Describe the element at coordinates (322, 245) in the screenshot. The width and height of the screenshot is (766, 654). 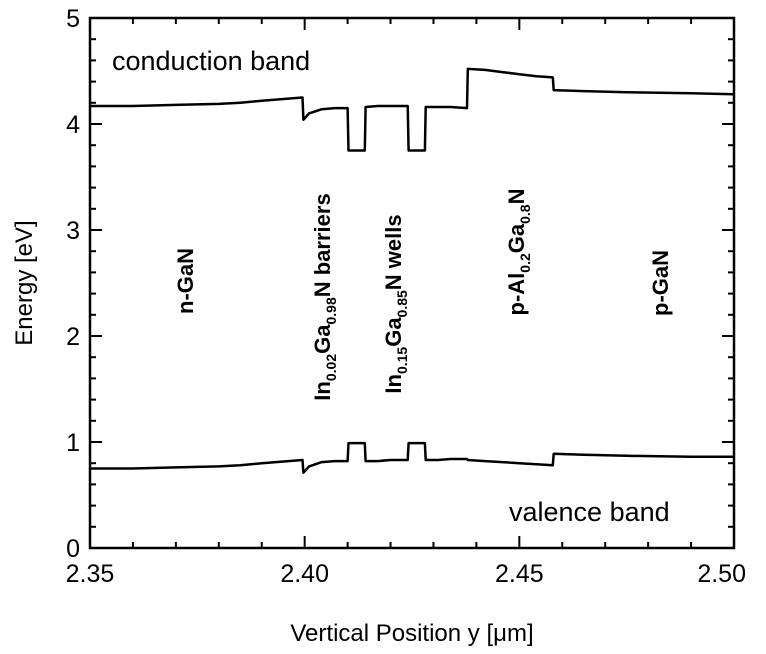
I see `barriers-label-part-c: N barriers` at that location.